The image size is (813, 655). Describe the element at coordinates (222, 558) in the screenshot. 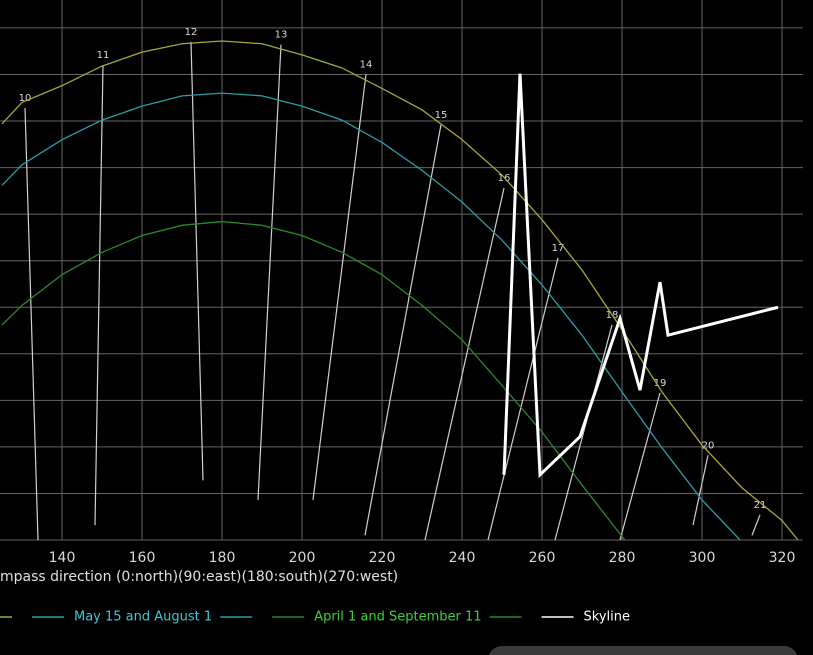

I see `x-tick-label: 180` at that location.